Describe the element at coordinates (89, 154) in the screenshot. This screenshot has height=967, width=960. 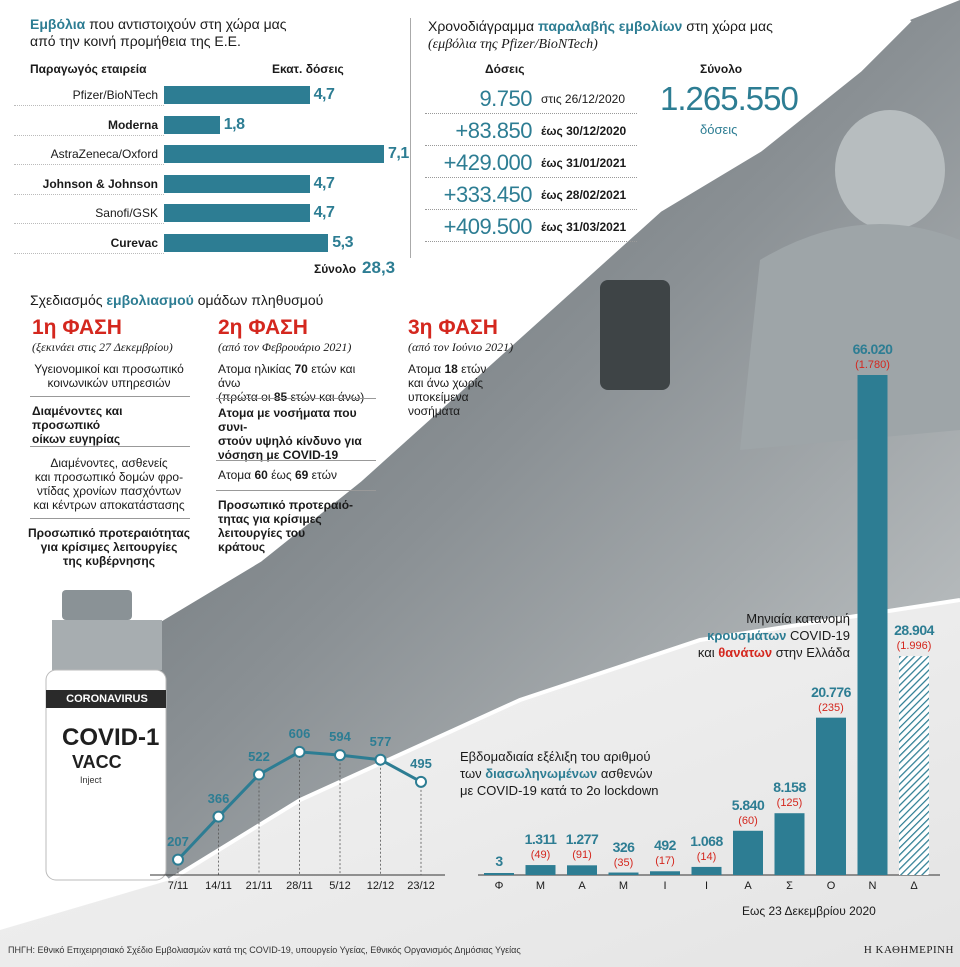
I see `vaccine-bar-label: AstraZeneca/Oxford` at that location.